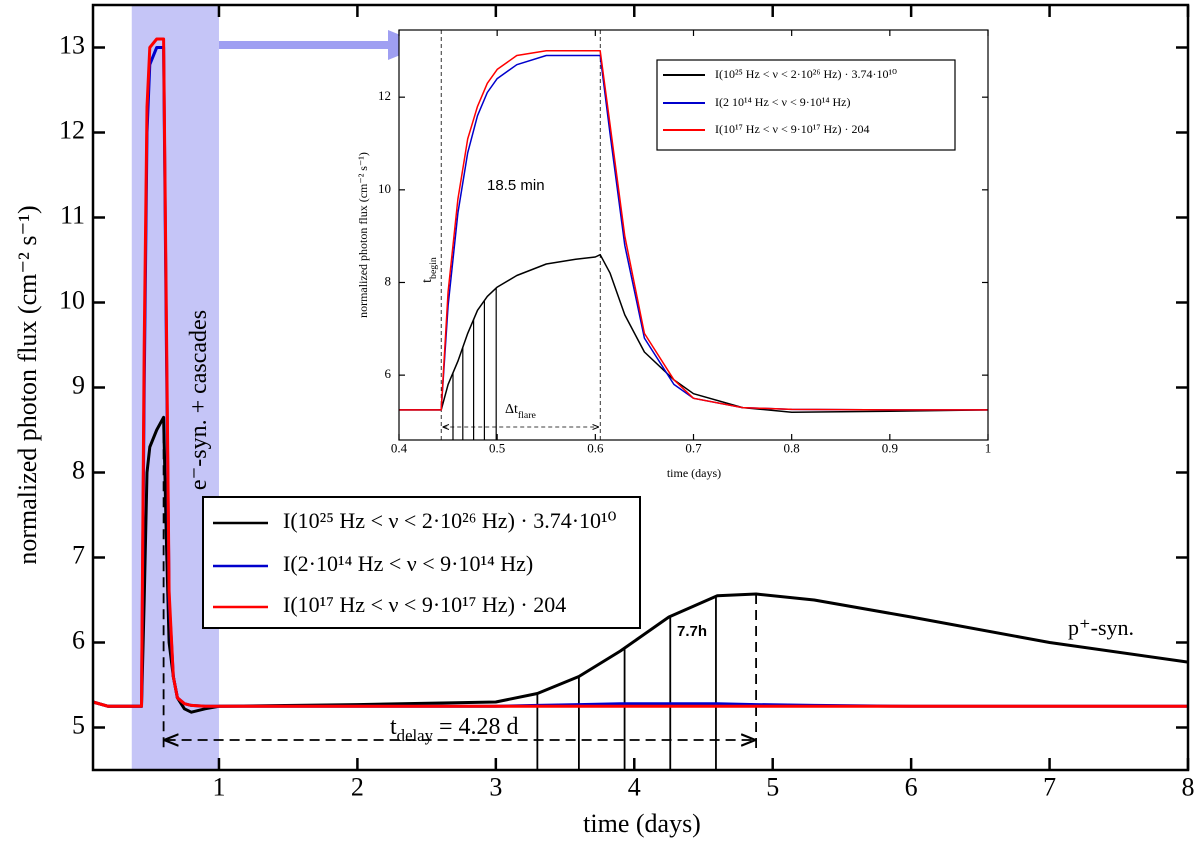 Image resolution: width=1200 pixels, height=843 pixels. What do you see at coordinates (890, 448) in the screenshot?
I see `x-tick-label: 0.9` at bounding box center [890, 448].